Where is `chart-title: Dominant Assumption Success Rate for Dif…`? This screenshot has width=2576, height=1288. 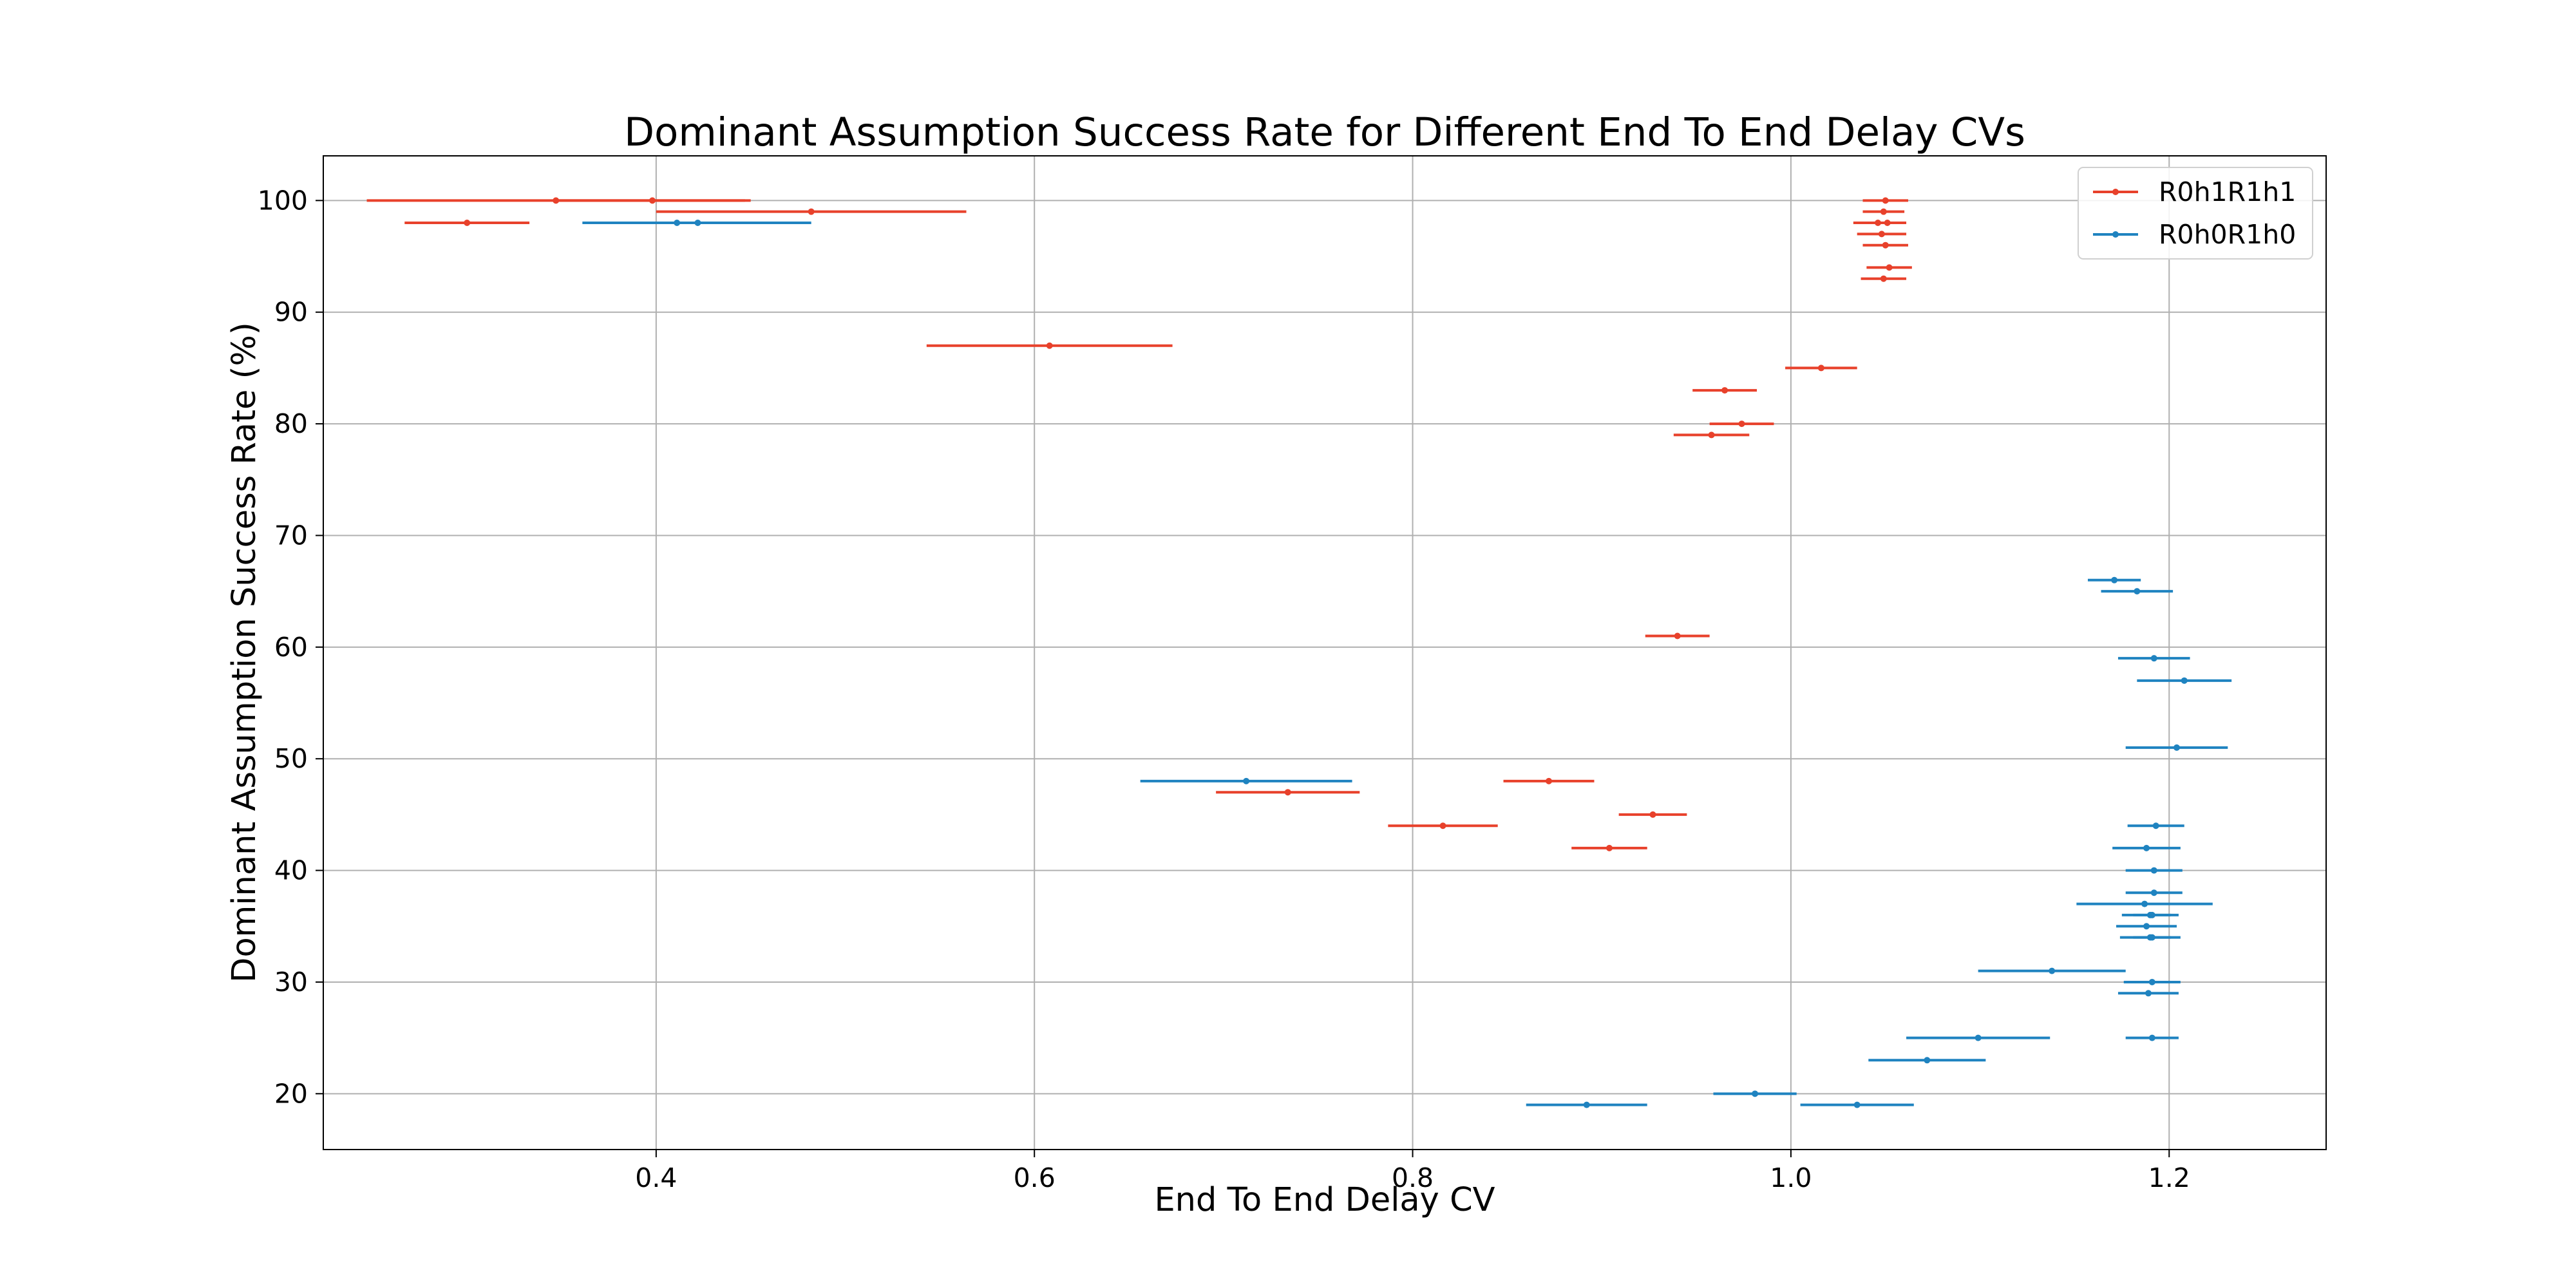 chart-title: Dominant Assumption Success Rate for Dif… is located at coordinates (1324, 132).